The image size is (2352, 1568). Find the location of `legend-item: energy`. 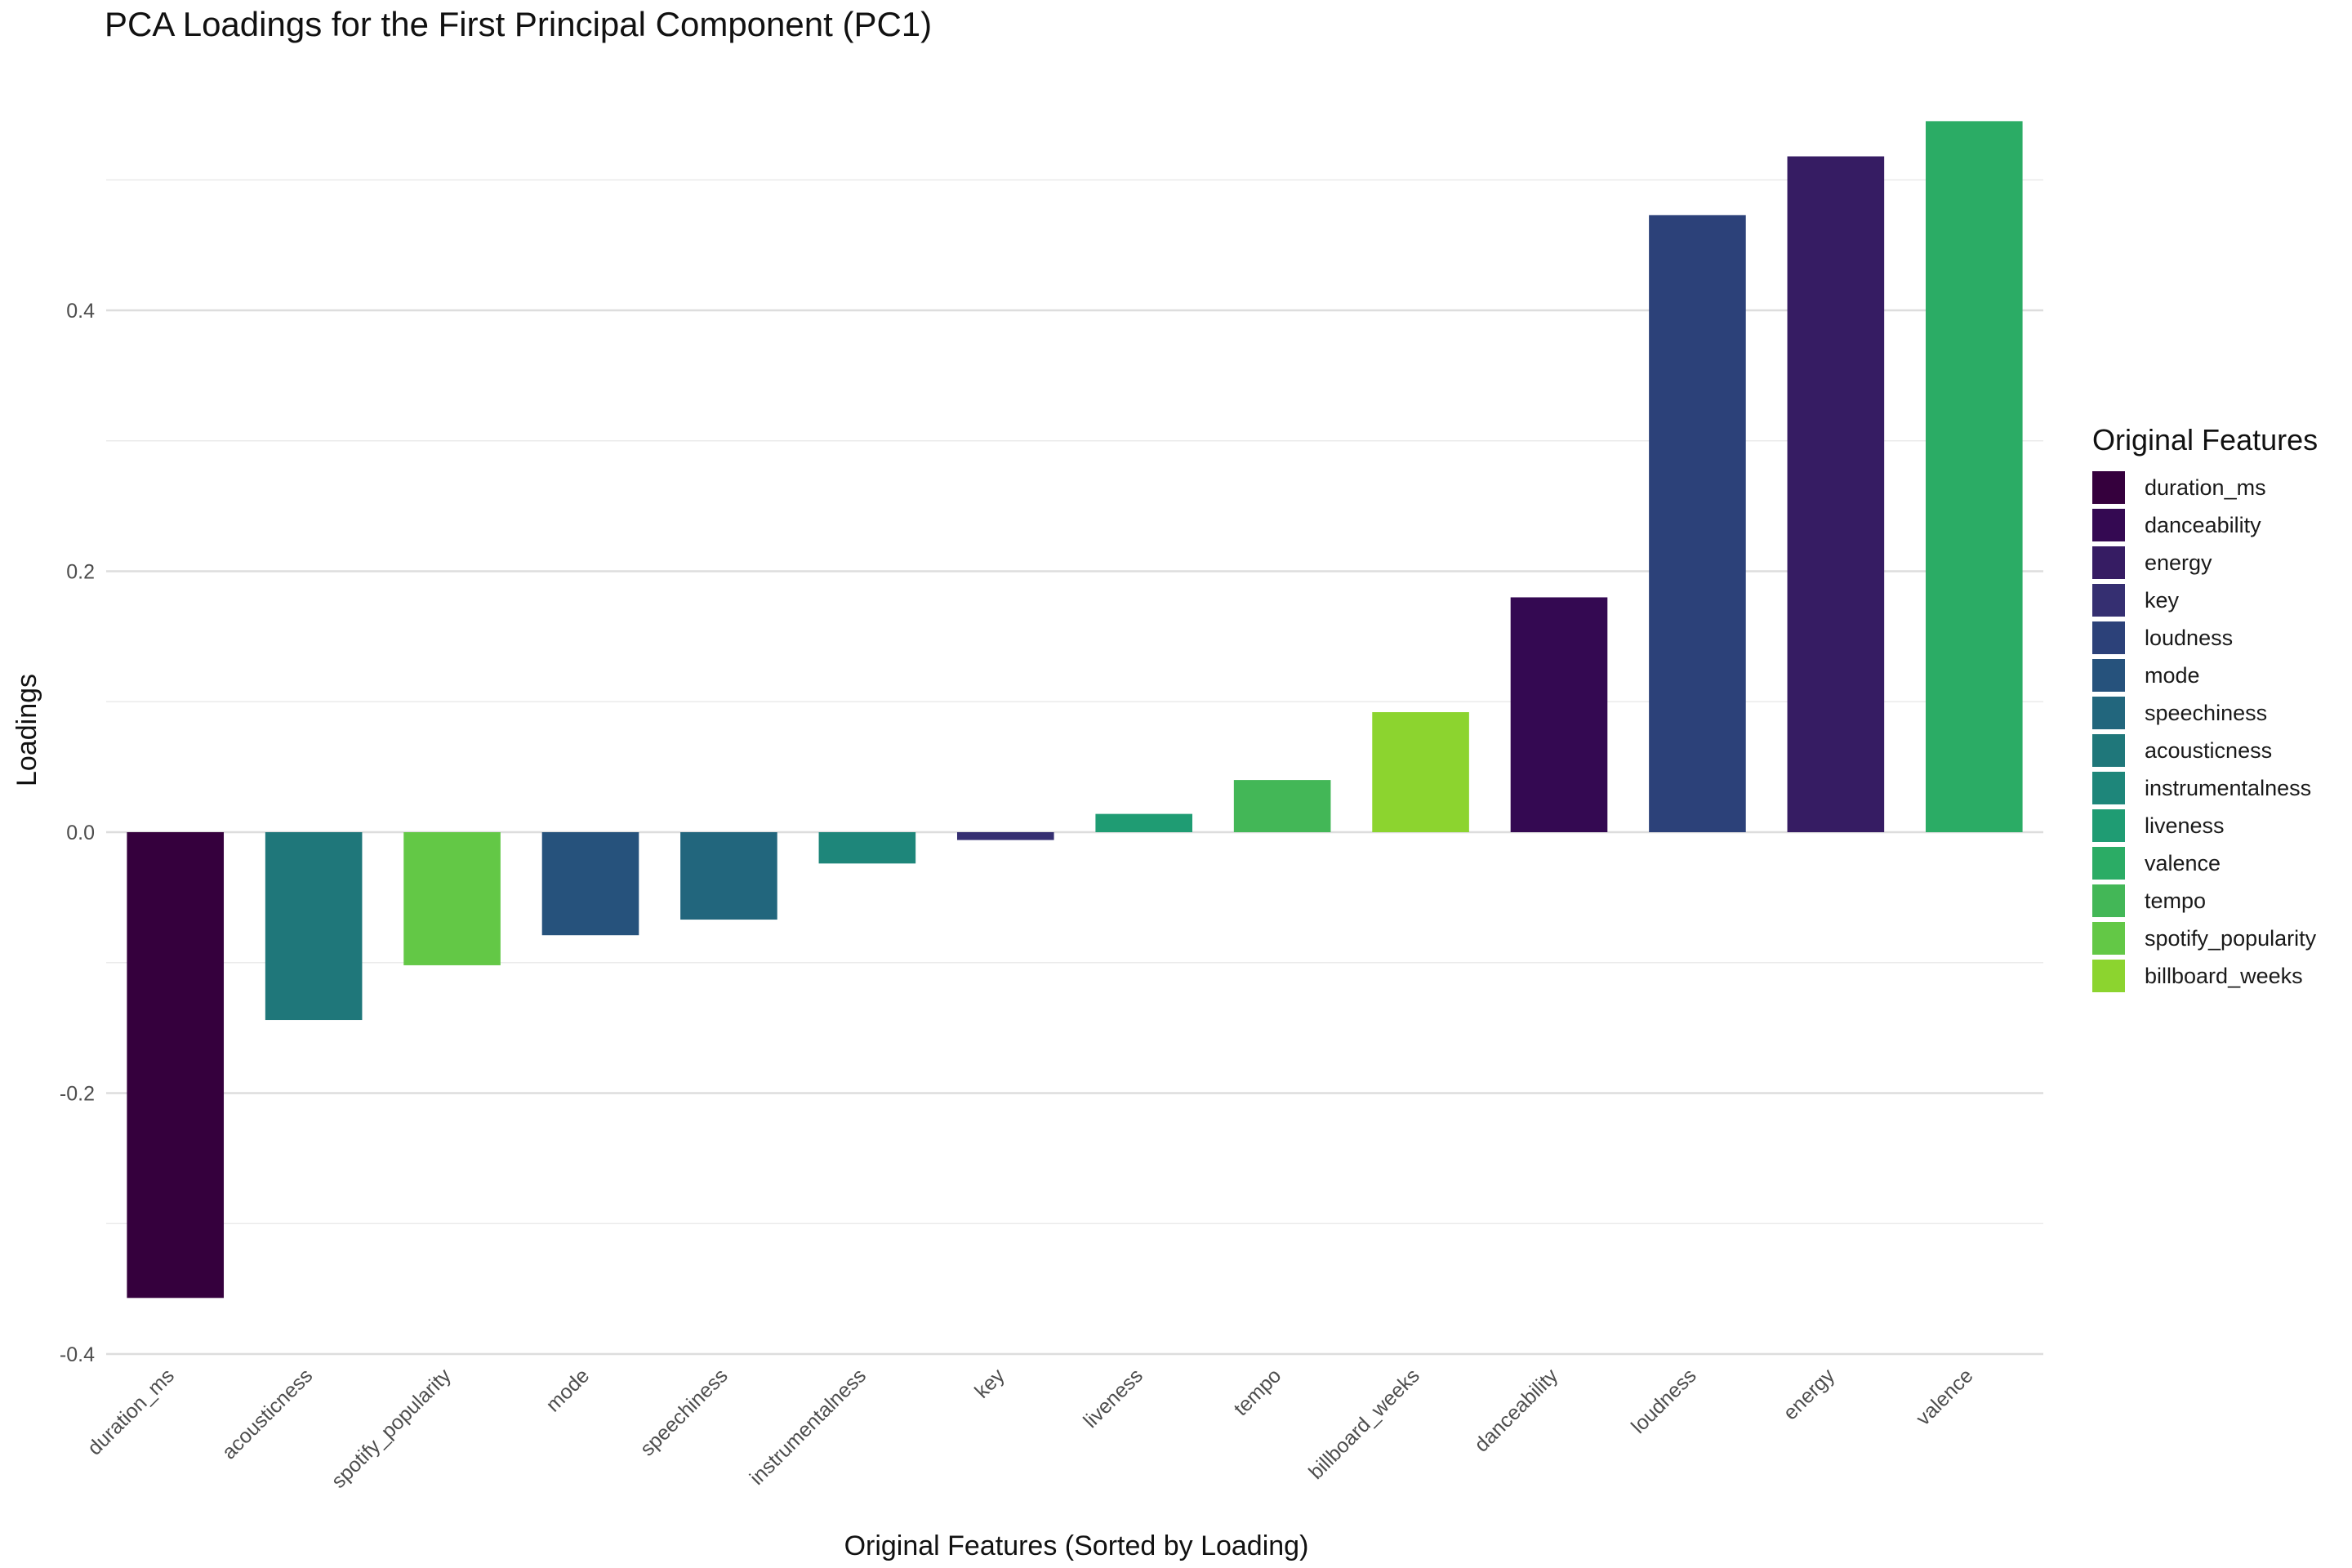

legend-item: energy is located at coordinates (2205, 562).